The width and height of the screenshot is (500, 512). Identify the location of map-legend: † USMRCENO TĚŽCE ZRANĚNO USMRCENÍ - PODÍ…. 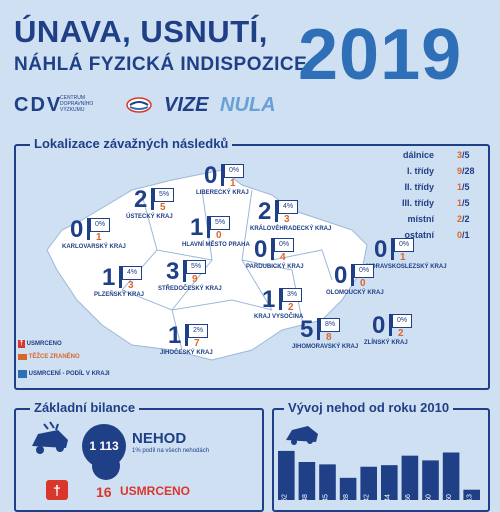
(98, 362).